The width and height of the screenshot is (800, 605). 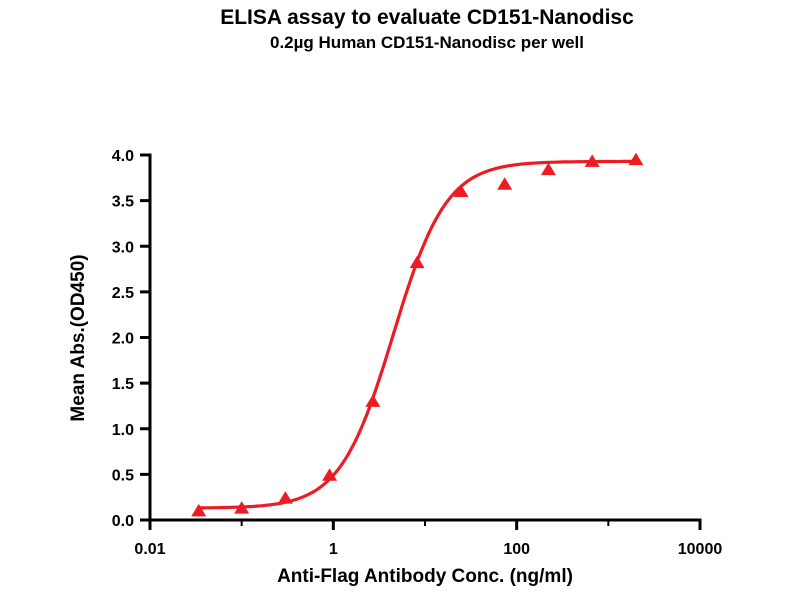 I want to click on y-axis-title: Mean Abs.(OD450), so click(x=78, y=337).